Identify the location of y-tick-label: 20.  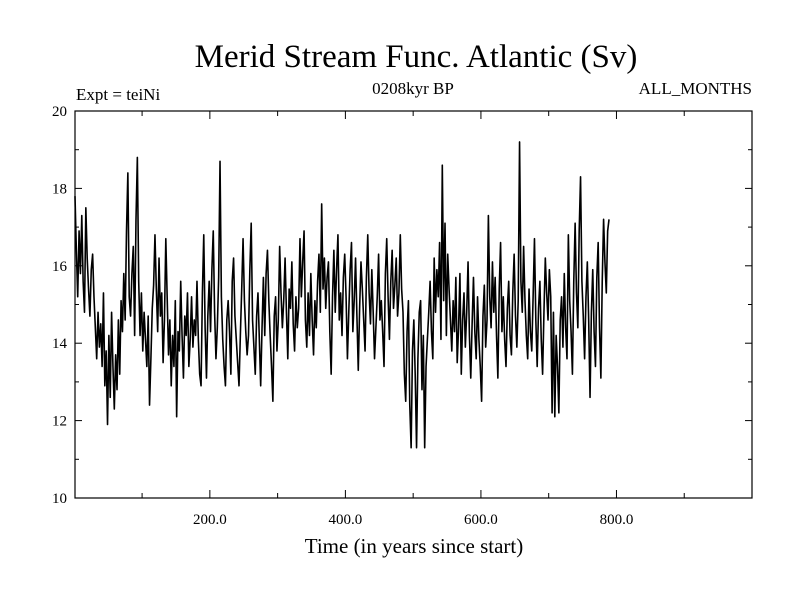
(59, 112).